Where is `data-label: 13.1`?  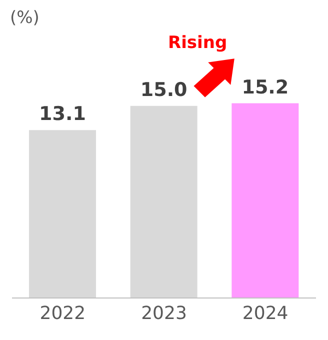
data-label: 13.1 is located at coordinates (62, 114).